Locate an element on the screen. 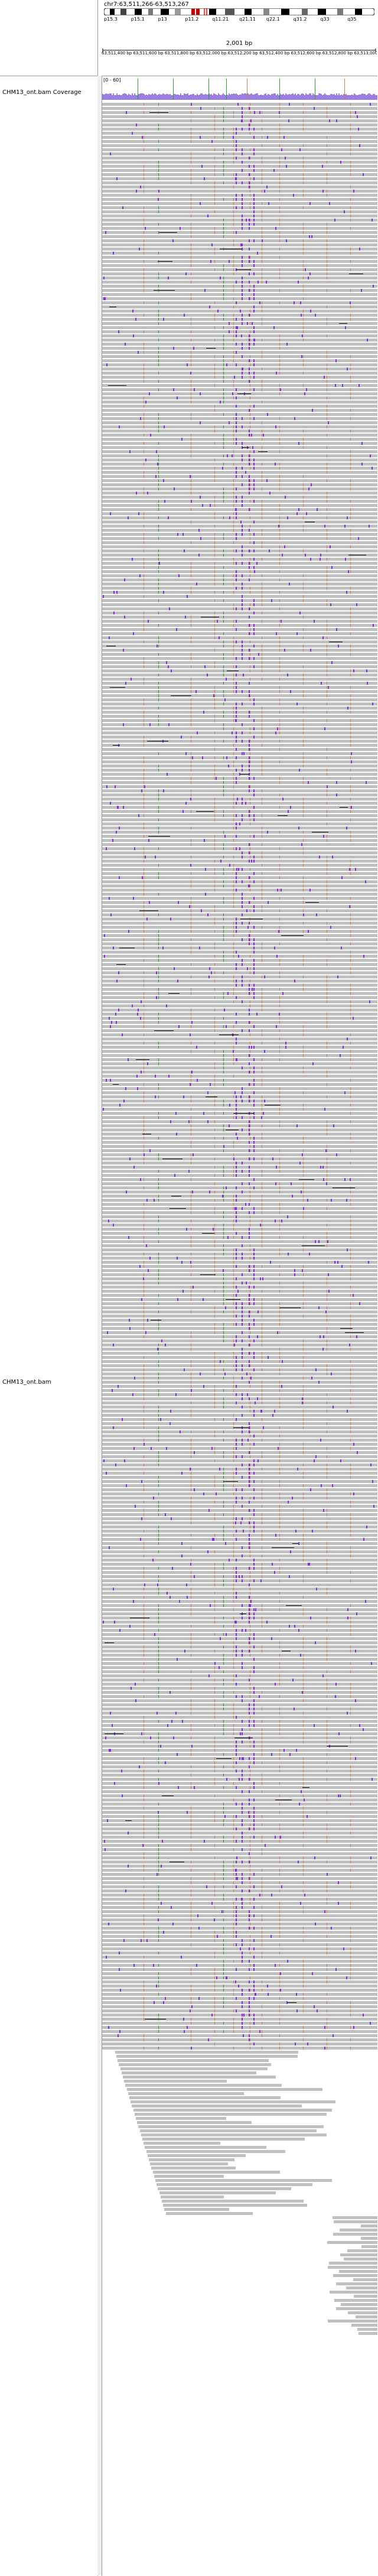 This screenshot has height=2576, width=378. band-label: p15.1 is located at coordinates (138, 19).